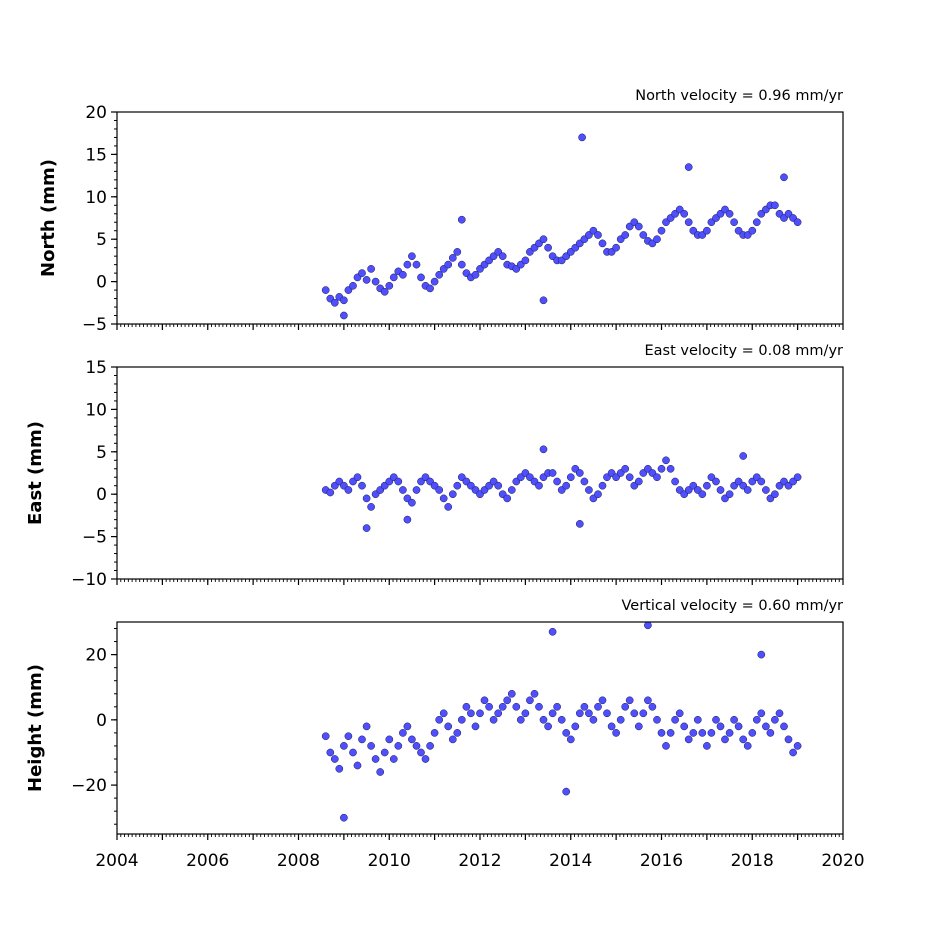 The height and width of the screenshot is (937, 937). Describe the element at coordinates (752, 861) in the screenshot. I see `height-x-tick-label: 2018` at that location.